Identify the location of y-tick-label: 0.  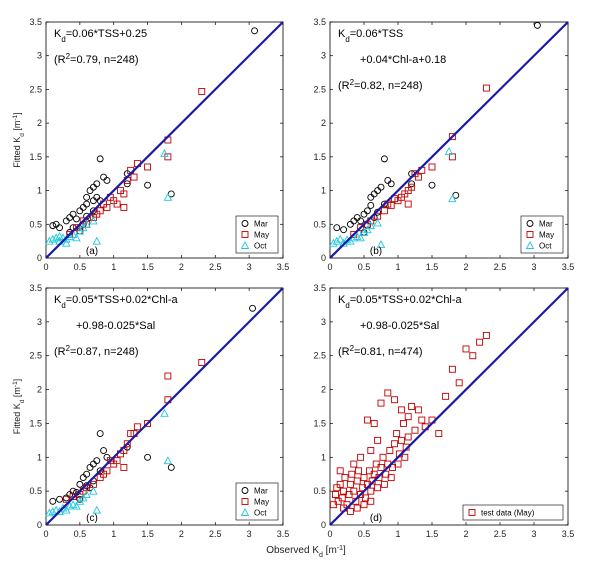
(39, 525).